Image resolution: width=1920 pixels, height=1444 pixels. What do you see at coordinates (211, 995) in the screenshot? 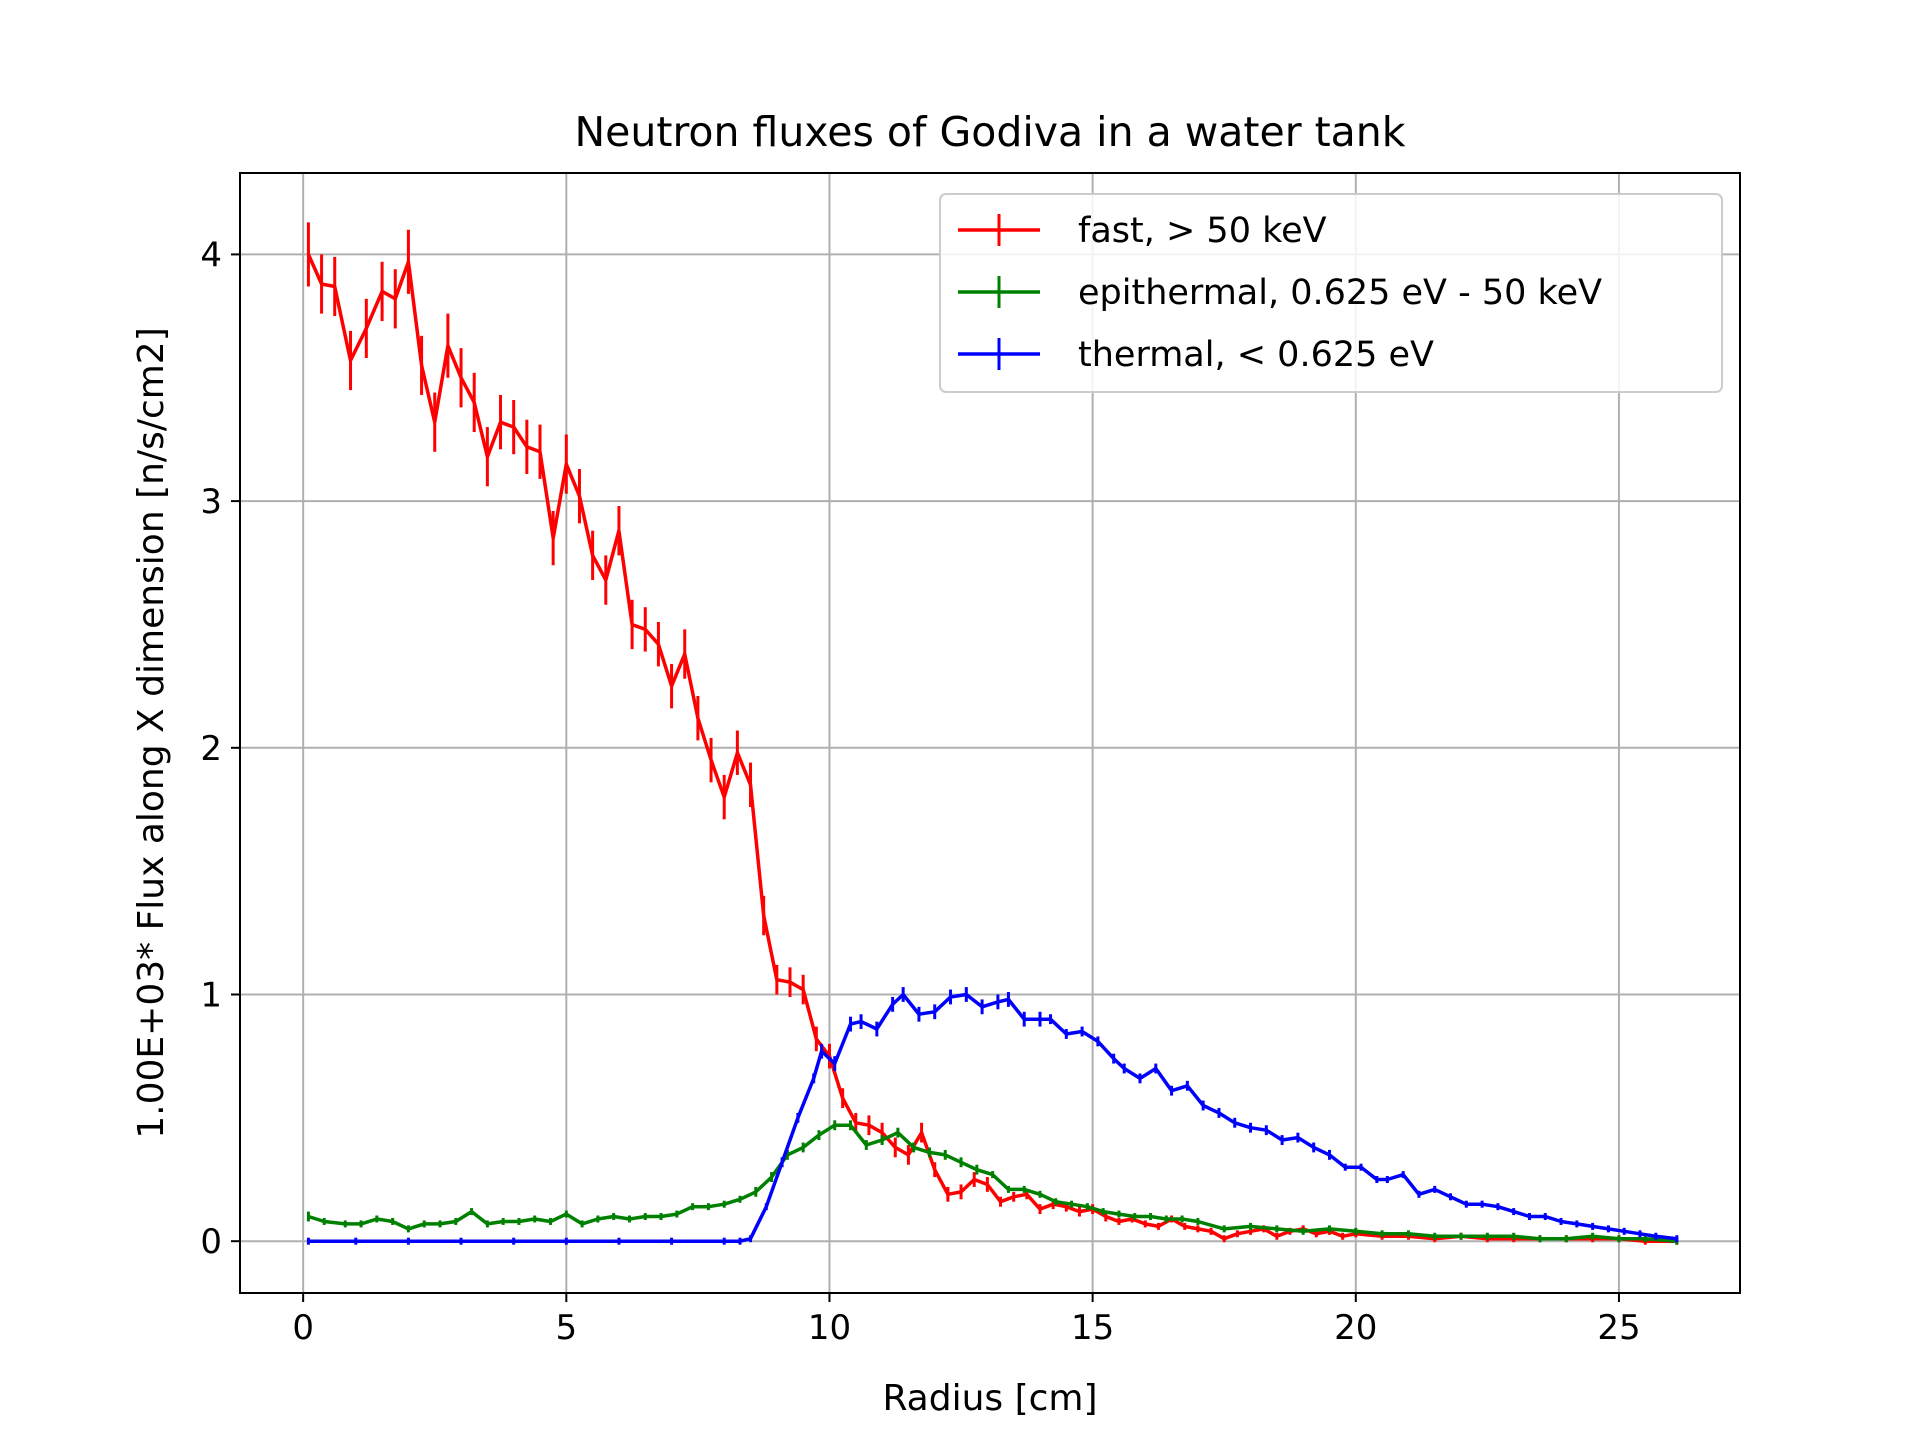
I see `y-tick-label: 1` at bounding box center [211, 995].